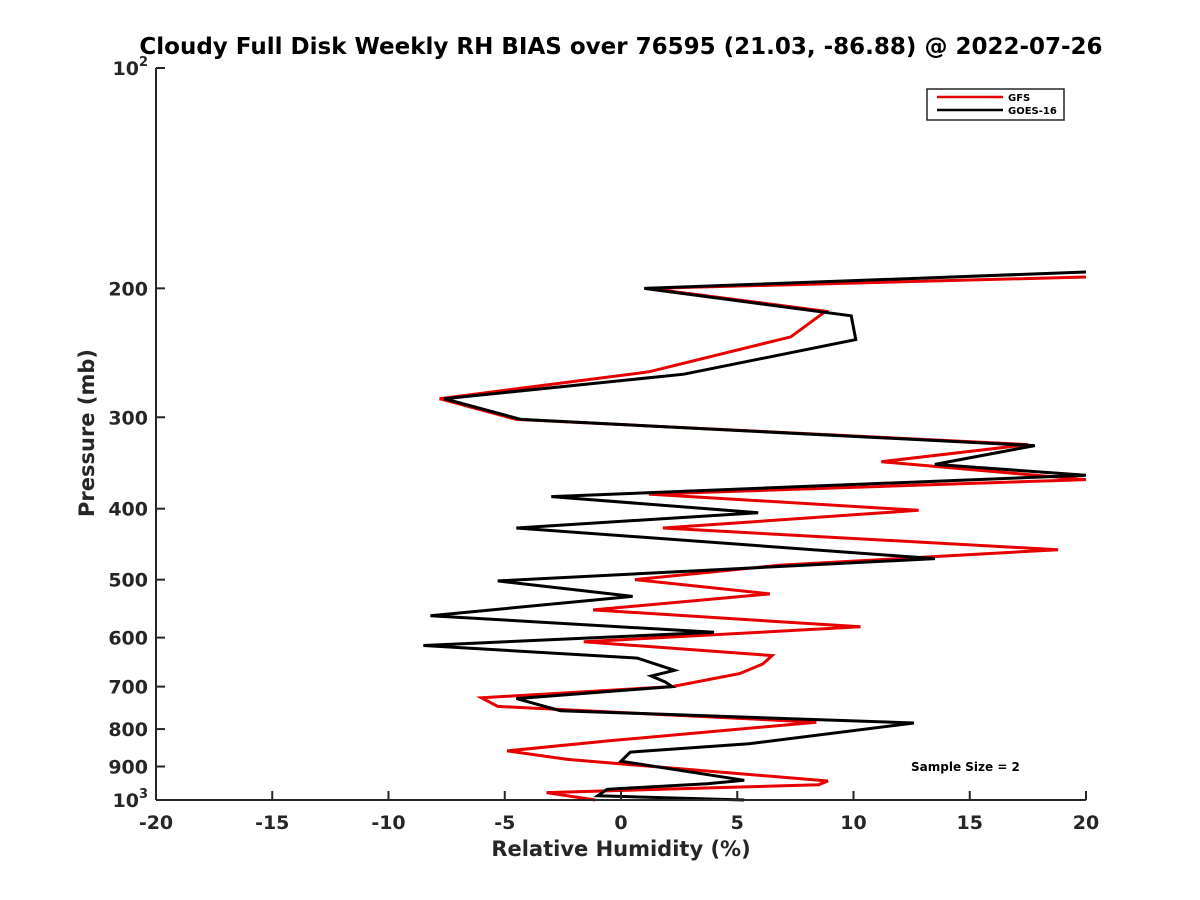  I want to click on legend-label-gfs: GFS, so click(1019, 98).